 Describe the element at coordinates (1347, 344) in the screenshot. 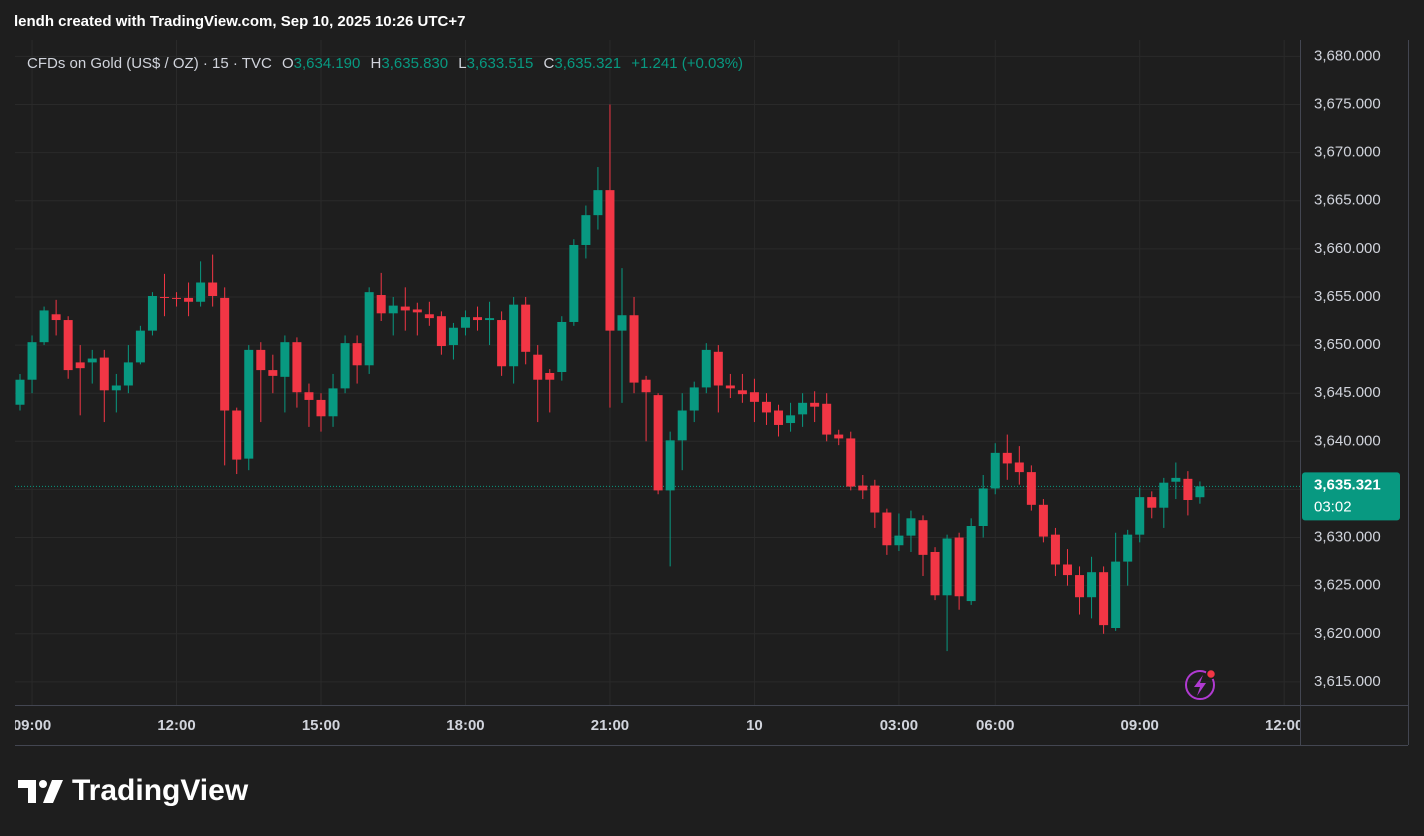

I see `y-tick-label: 3,650.000` at that location.